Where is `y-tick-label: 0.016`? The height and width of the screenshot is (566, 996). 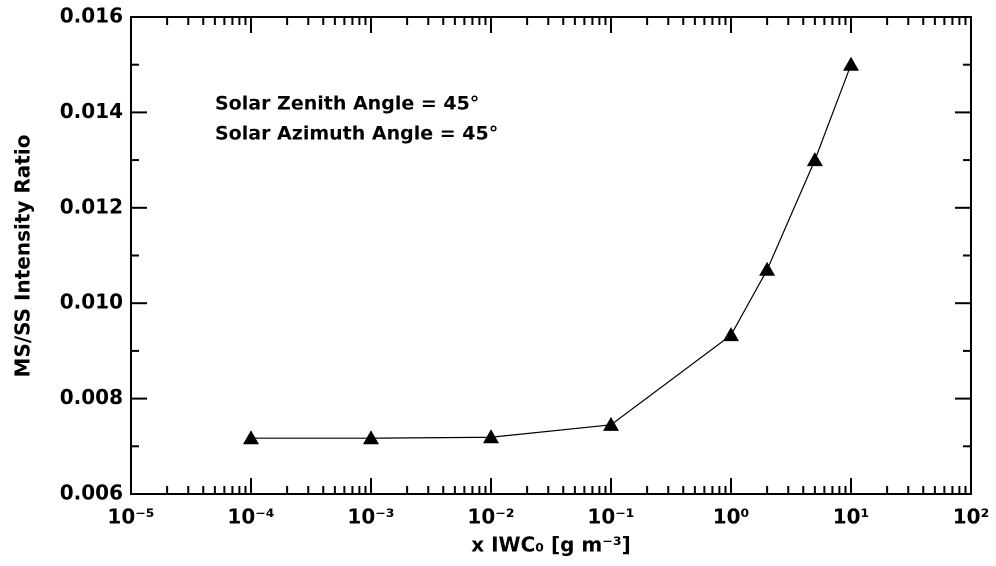 y-tick-label: 0.016 is located at coordinates (91, 16).